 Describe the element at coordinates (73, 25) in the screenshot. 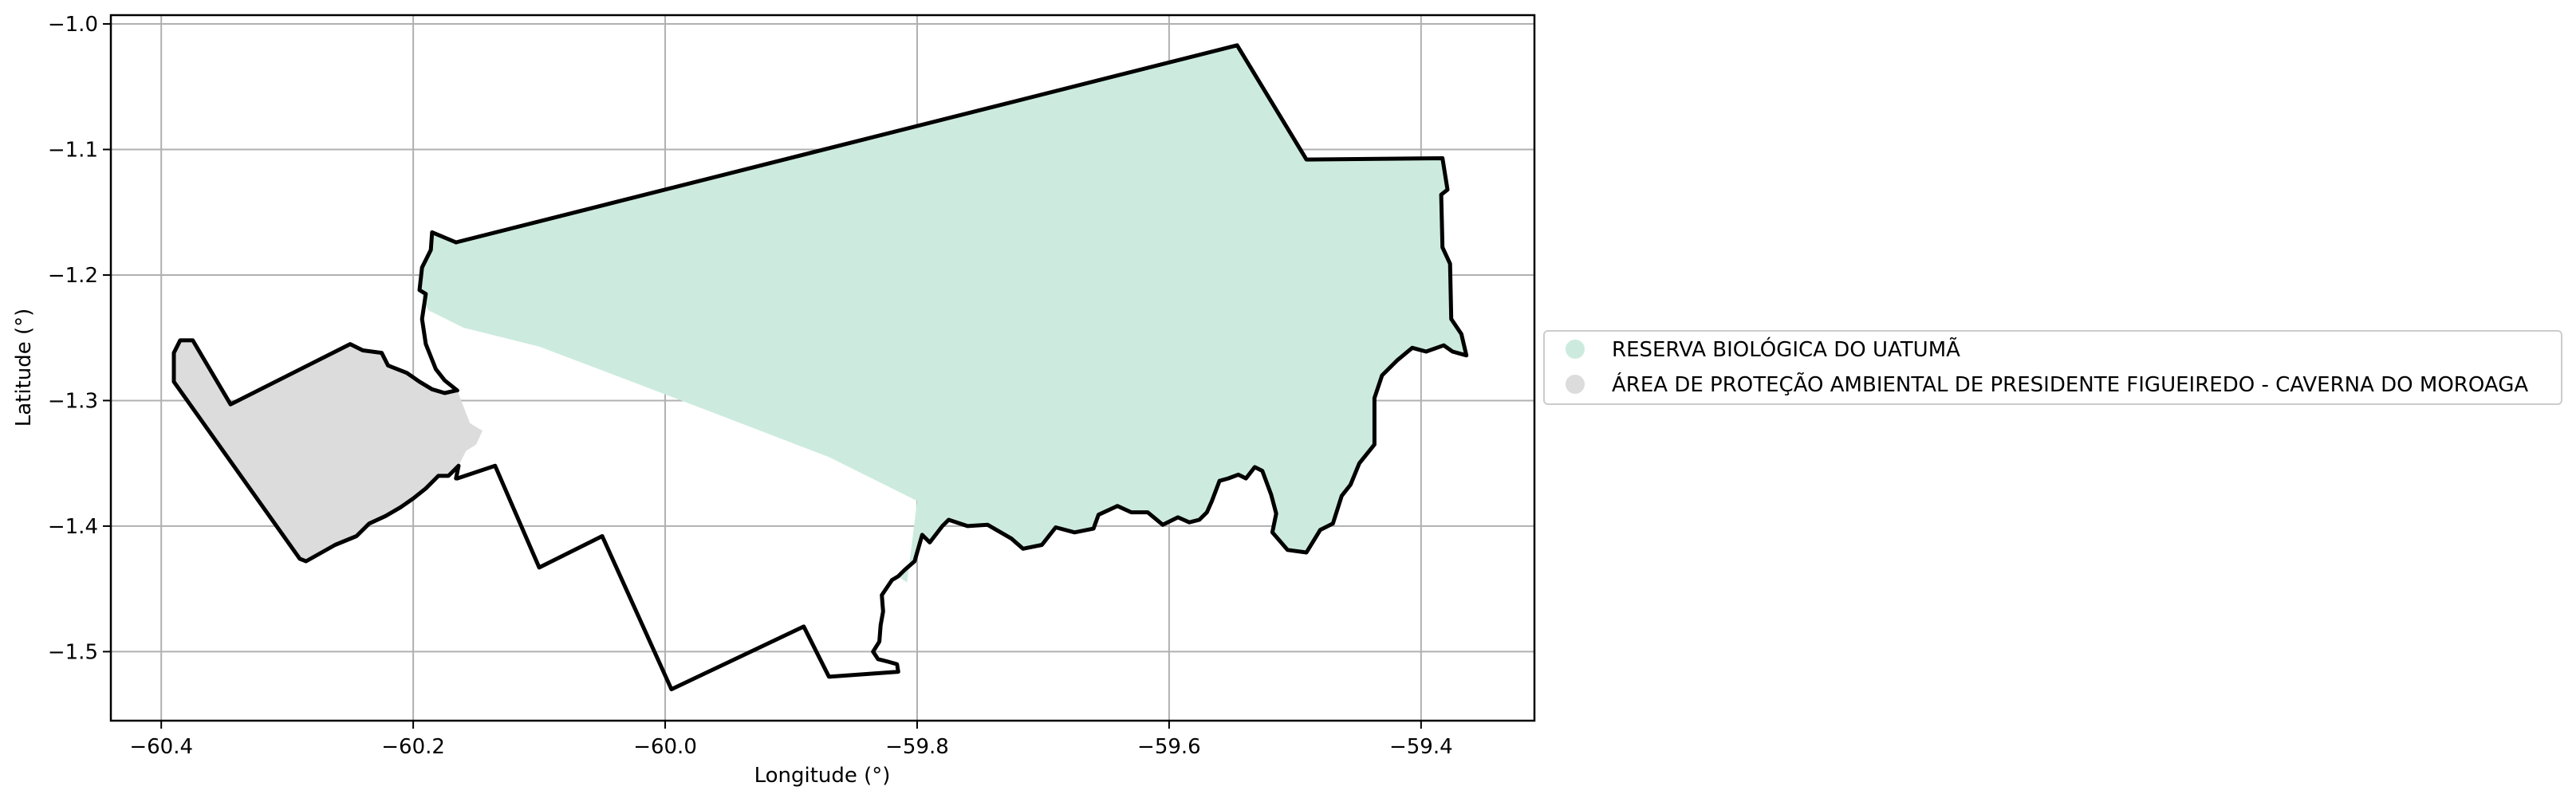

I see `y-tick-label: −1.0` at that location.